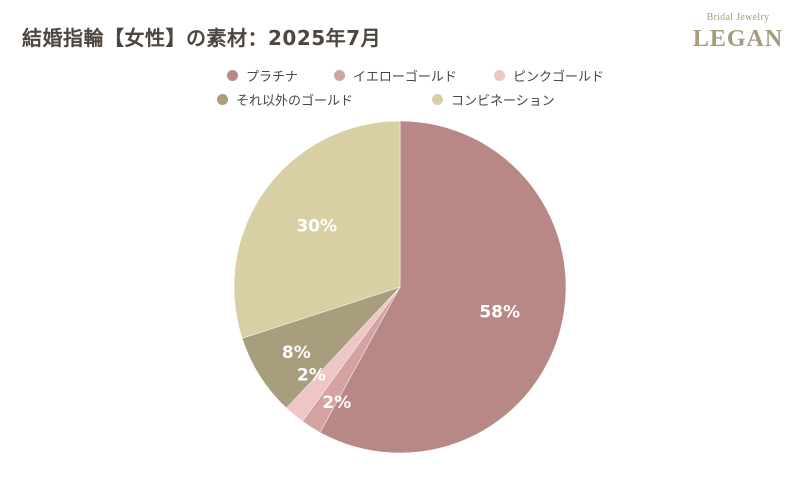  What do you see at coordinates (503, 101) in the screenshot?
I see `legend-label-combination: コンビネーション` at bounding box center [503, 101].